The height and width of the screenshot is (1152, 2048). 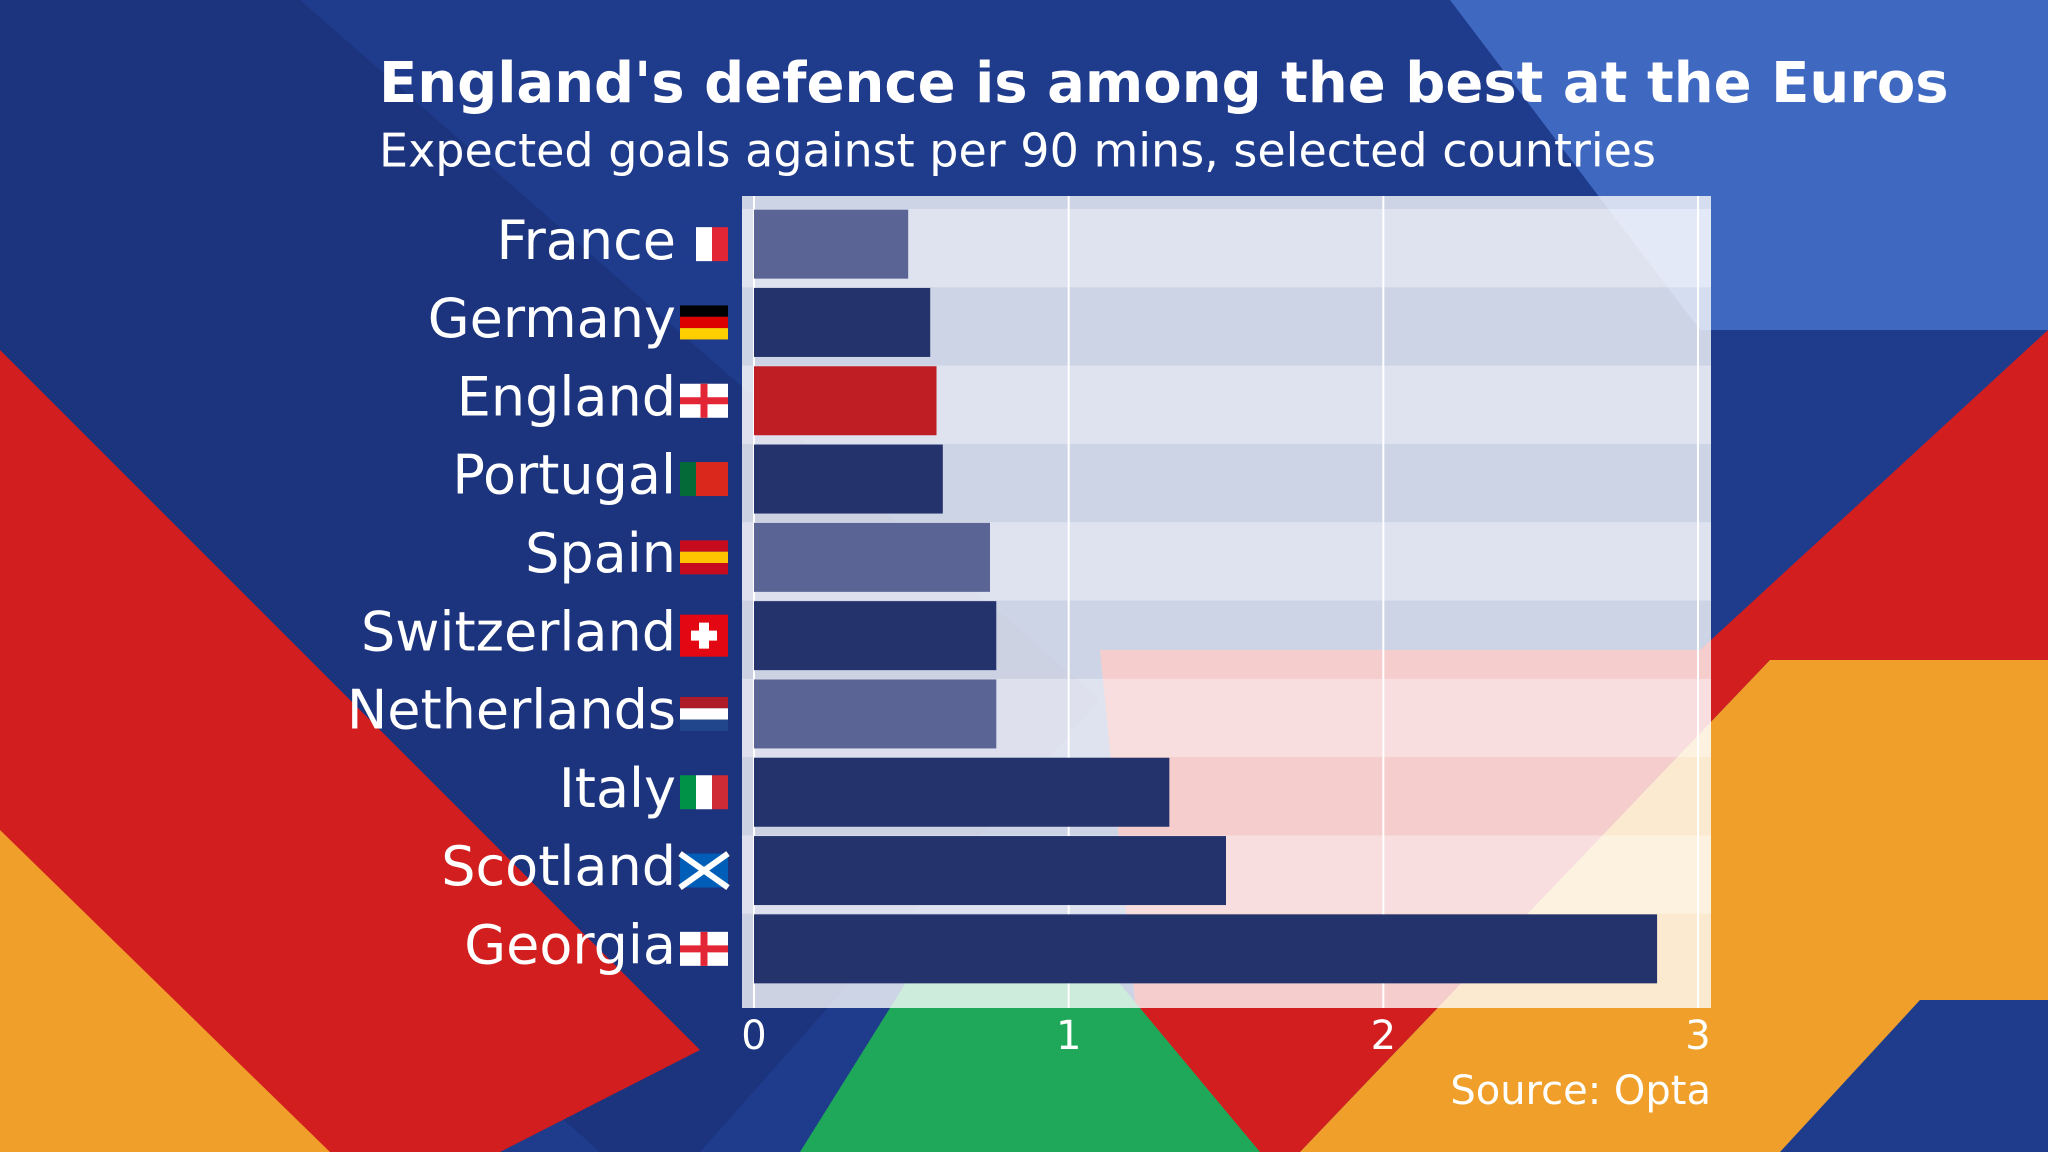 What do you see at coordinates (586, 240) in the screenshot?
I see `y-tick-label: France` at bounding box center [586, 240].